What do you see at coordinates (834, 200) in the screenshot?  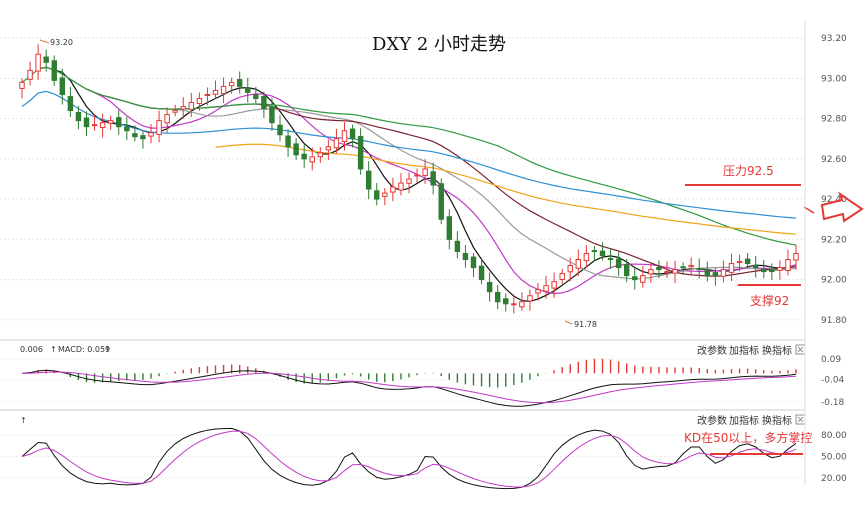 I see `price-tick-label: 92.40` at bounding box center [834, 200].